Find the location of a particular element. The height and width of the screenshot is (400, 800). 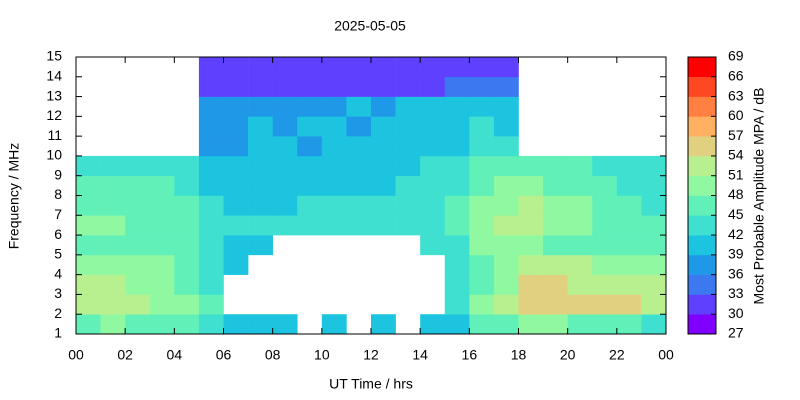

colorbar-tick-label: 69 is located at coordinates (736, 56).